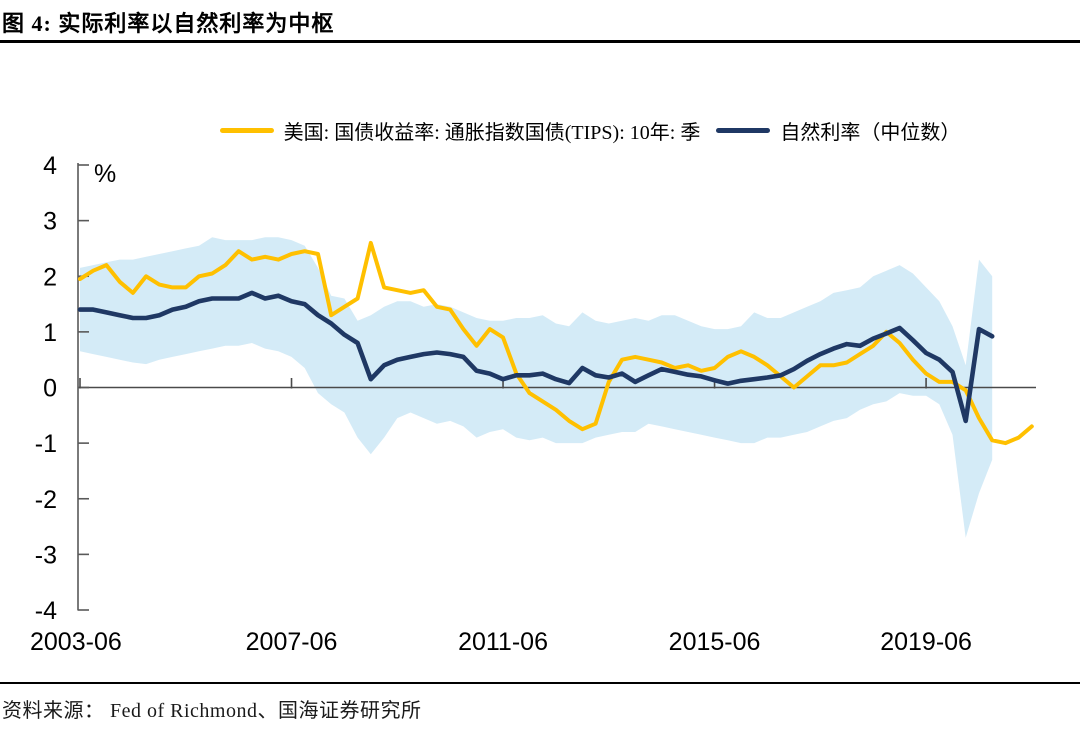 This screenshot has height=731, width=1080. What do you see at coordinates (540, 41) in the screenshot?
I see `title-rule` at bounding box center [540, 41].